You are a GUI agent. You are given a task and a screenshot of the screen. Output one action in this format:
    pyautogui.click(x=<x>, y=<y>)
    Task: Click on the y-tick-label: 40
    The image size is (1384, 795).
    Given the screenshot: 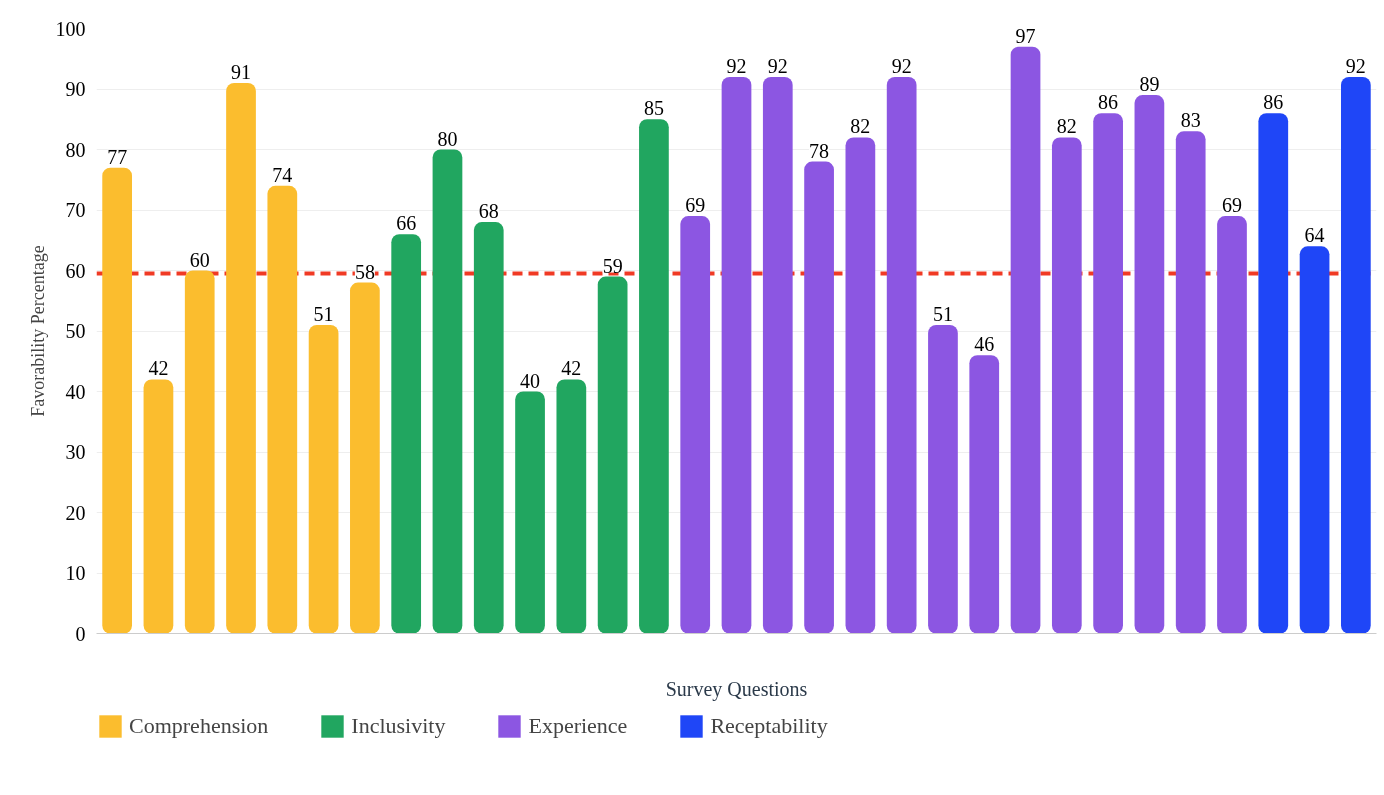 What is the action you would take?
    pyautogui.click(x=75, y=391)
    